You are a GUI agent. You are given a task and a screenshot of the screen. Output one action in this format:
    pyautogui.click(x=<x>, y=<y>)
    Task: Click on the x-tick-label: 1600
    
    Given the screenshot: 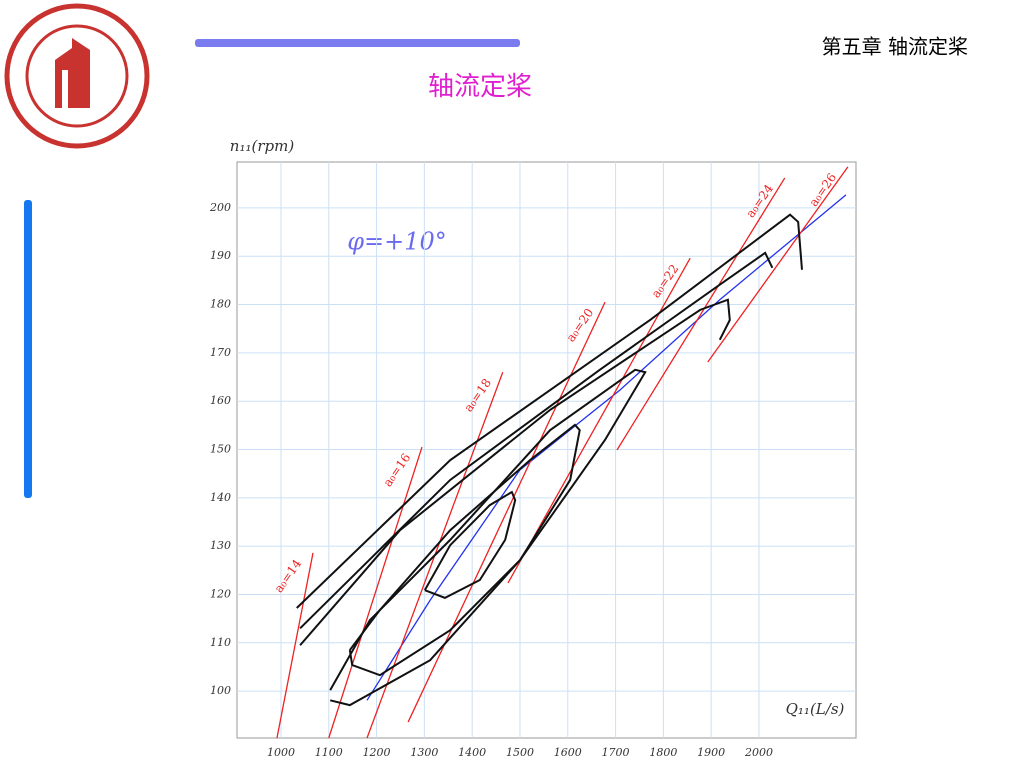 What is the action you would take?
    pyautogui.click(x=568, y=752)
    